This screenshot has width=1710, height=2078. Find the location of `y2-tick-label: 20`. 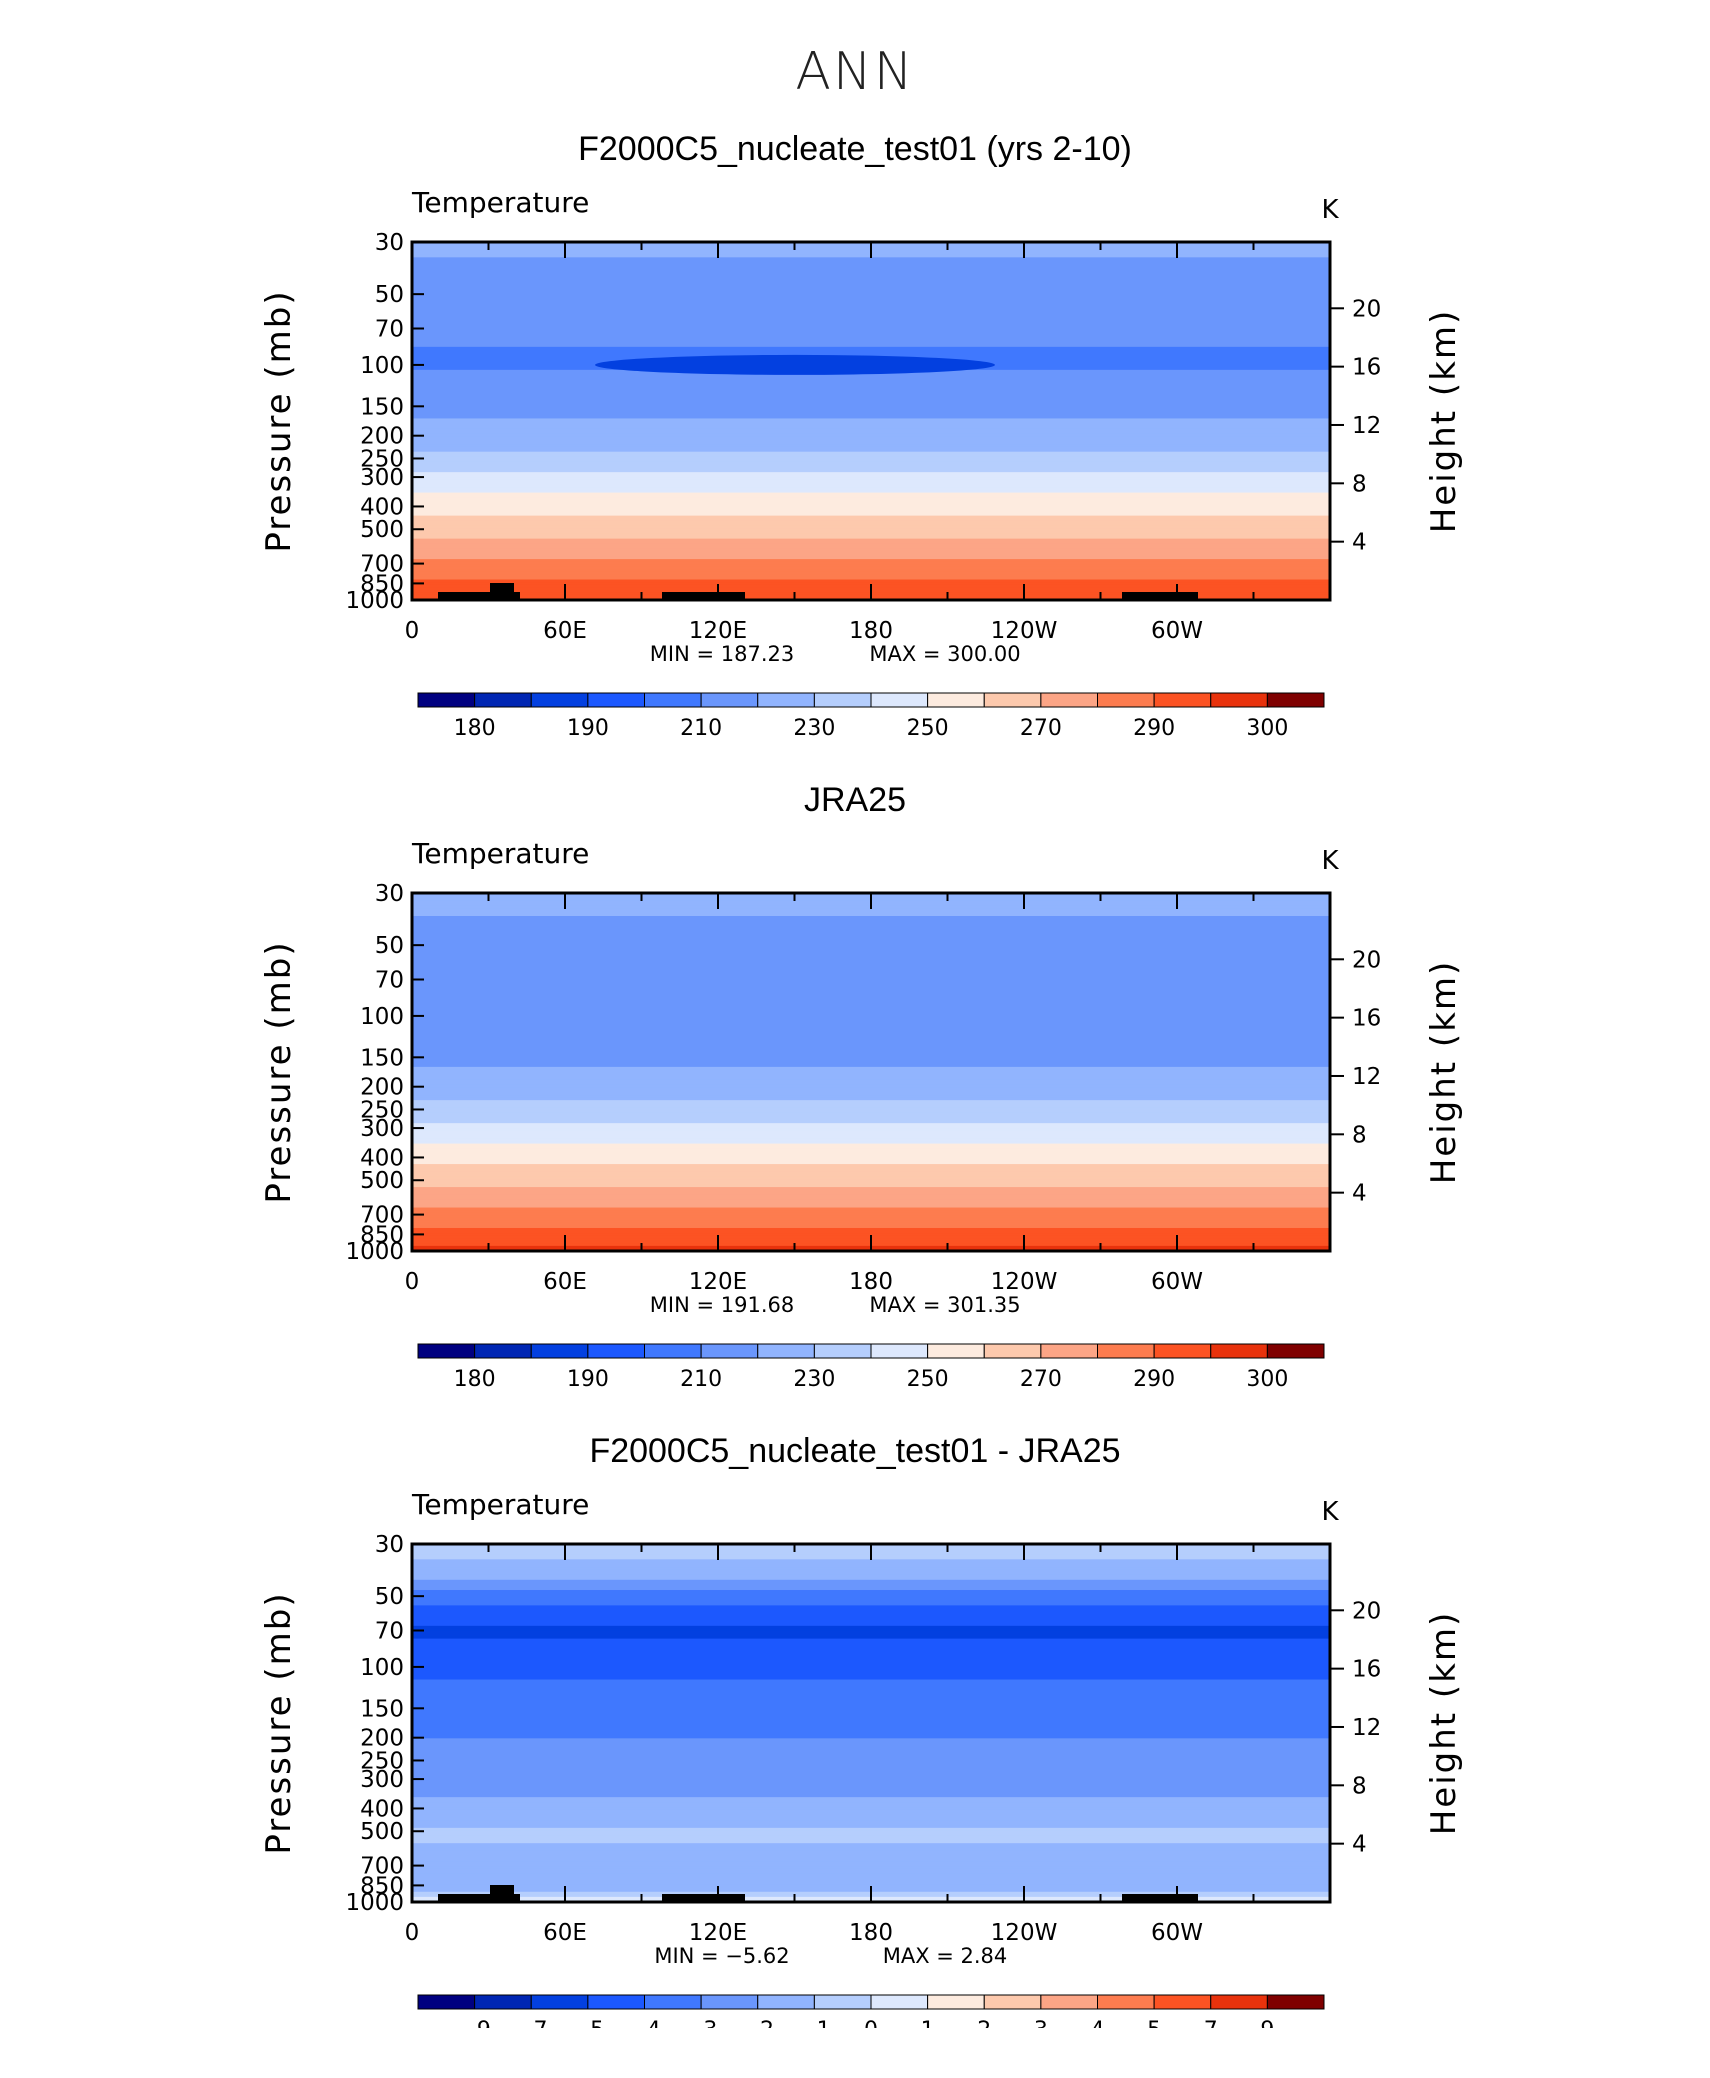

y2-tick-label: 20 is located at coordinates (1366, 309).